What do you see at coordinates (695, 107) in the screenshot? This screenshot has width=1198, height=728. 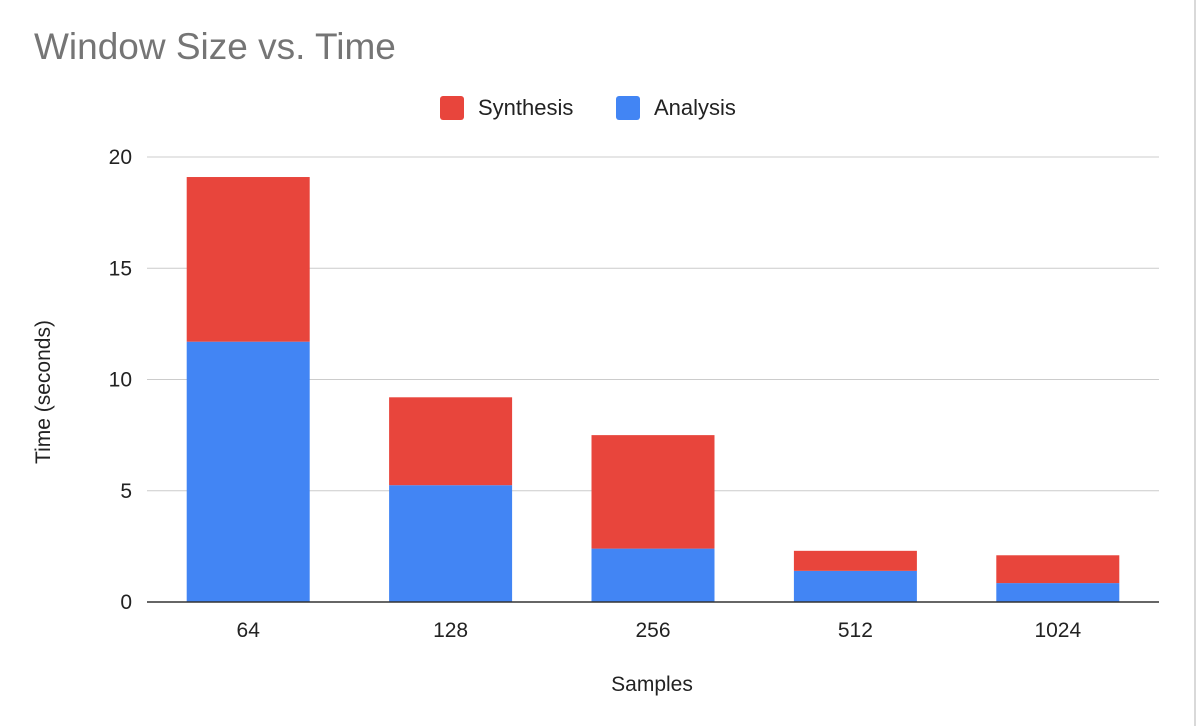 I see `legend-label-analysis: Analysis` at bounding box center [695, 107].